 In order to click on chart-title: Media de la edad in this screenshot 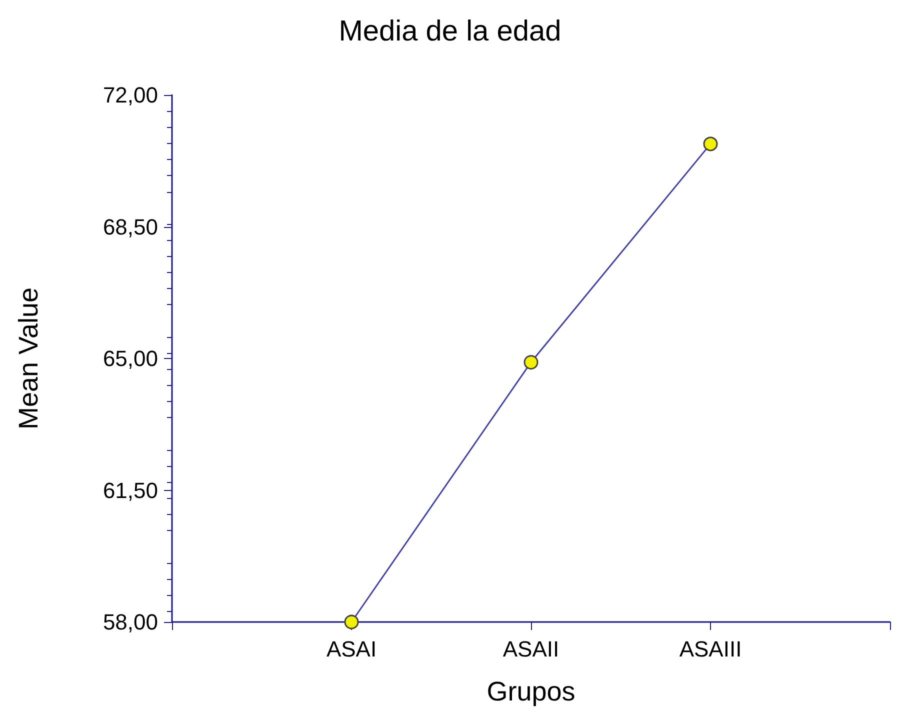, I will do `click(450, 32)`.